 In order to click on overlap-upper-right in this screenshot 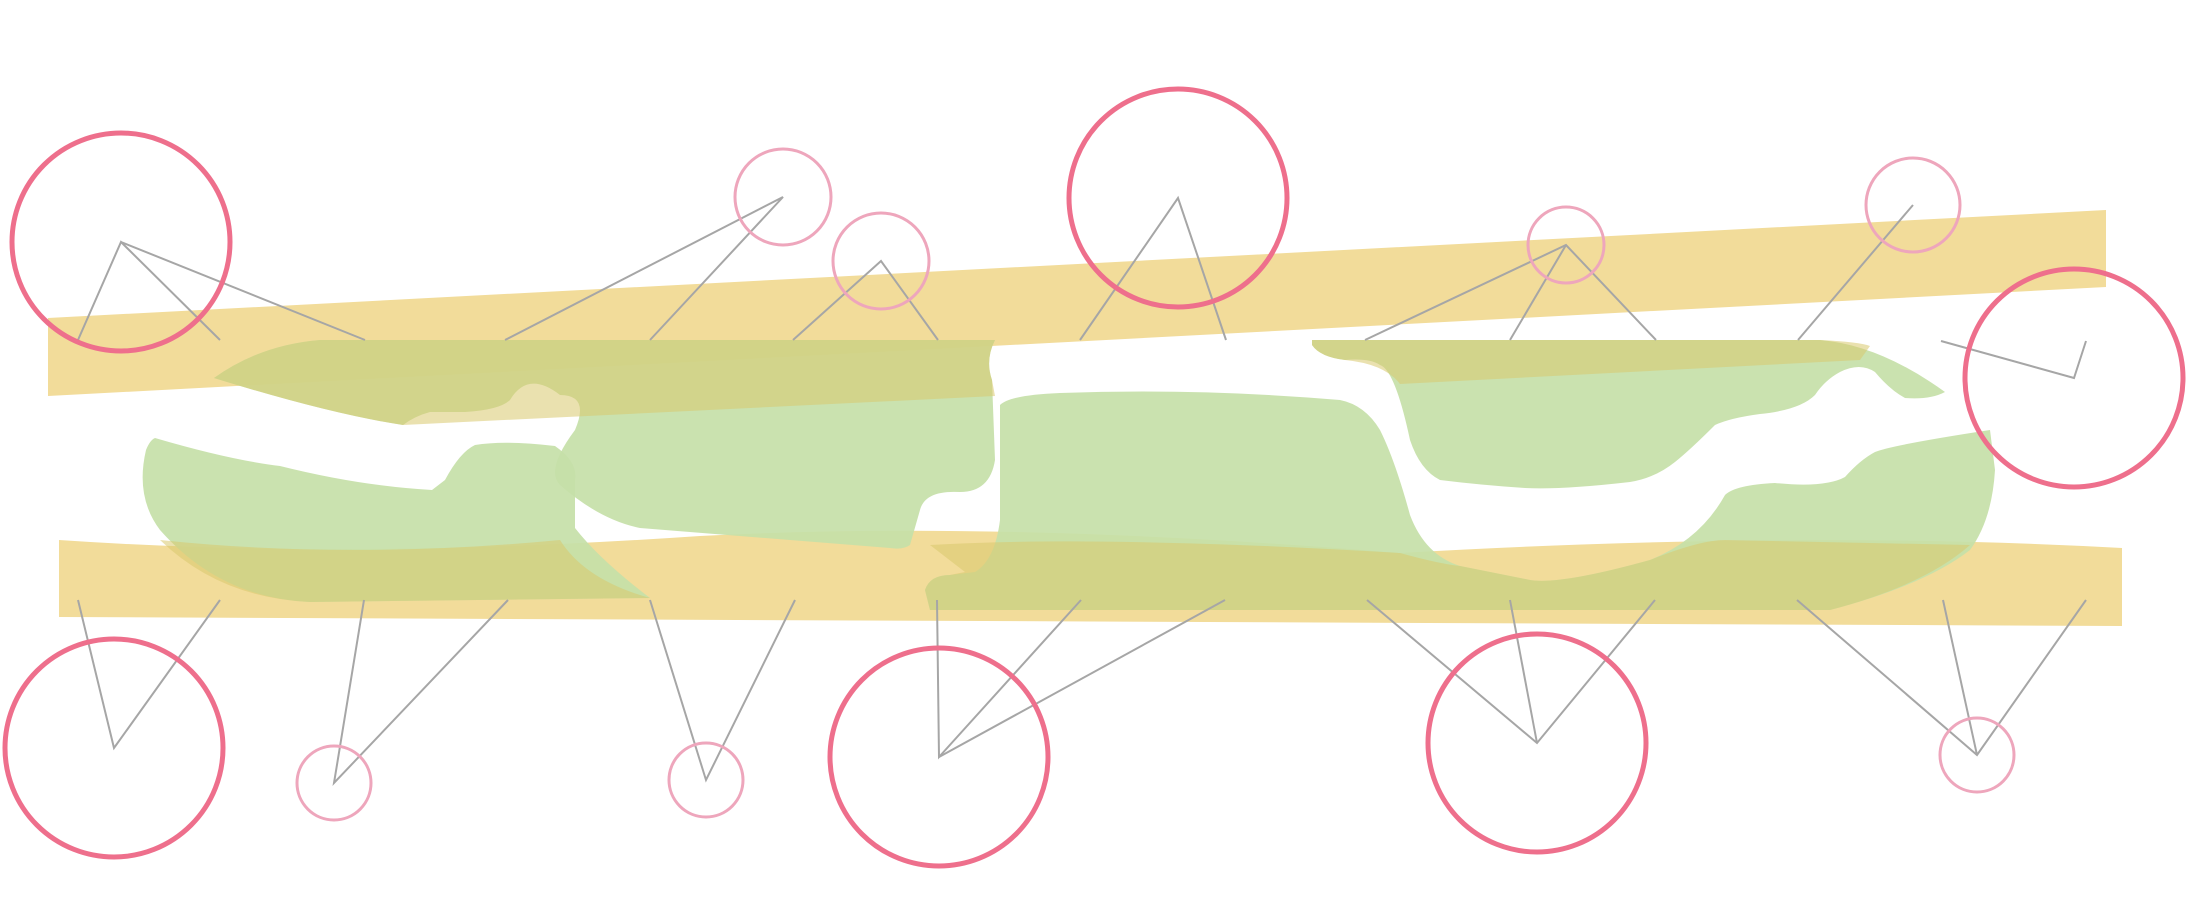, I will do `click(1591, 362)`.